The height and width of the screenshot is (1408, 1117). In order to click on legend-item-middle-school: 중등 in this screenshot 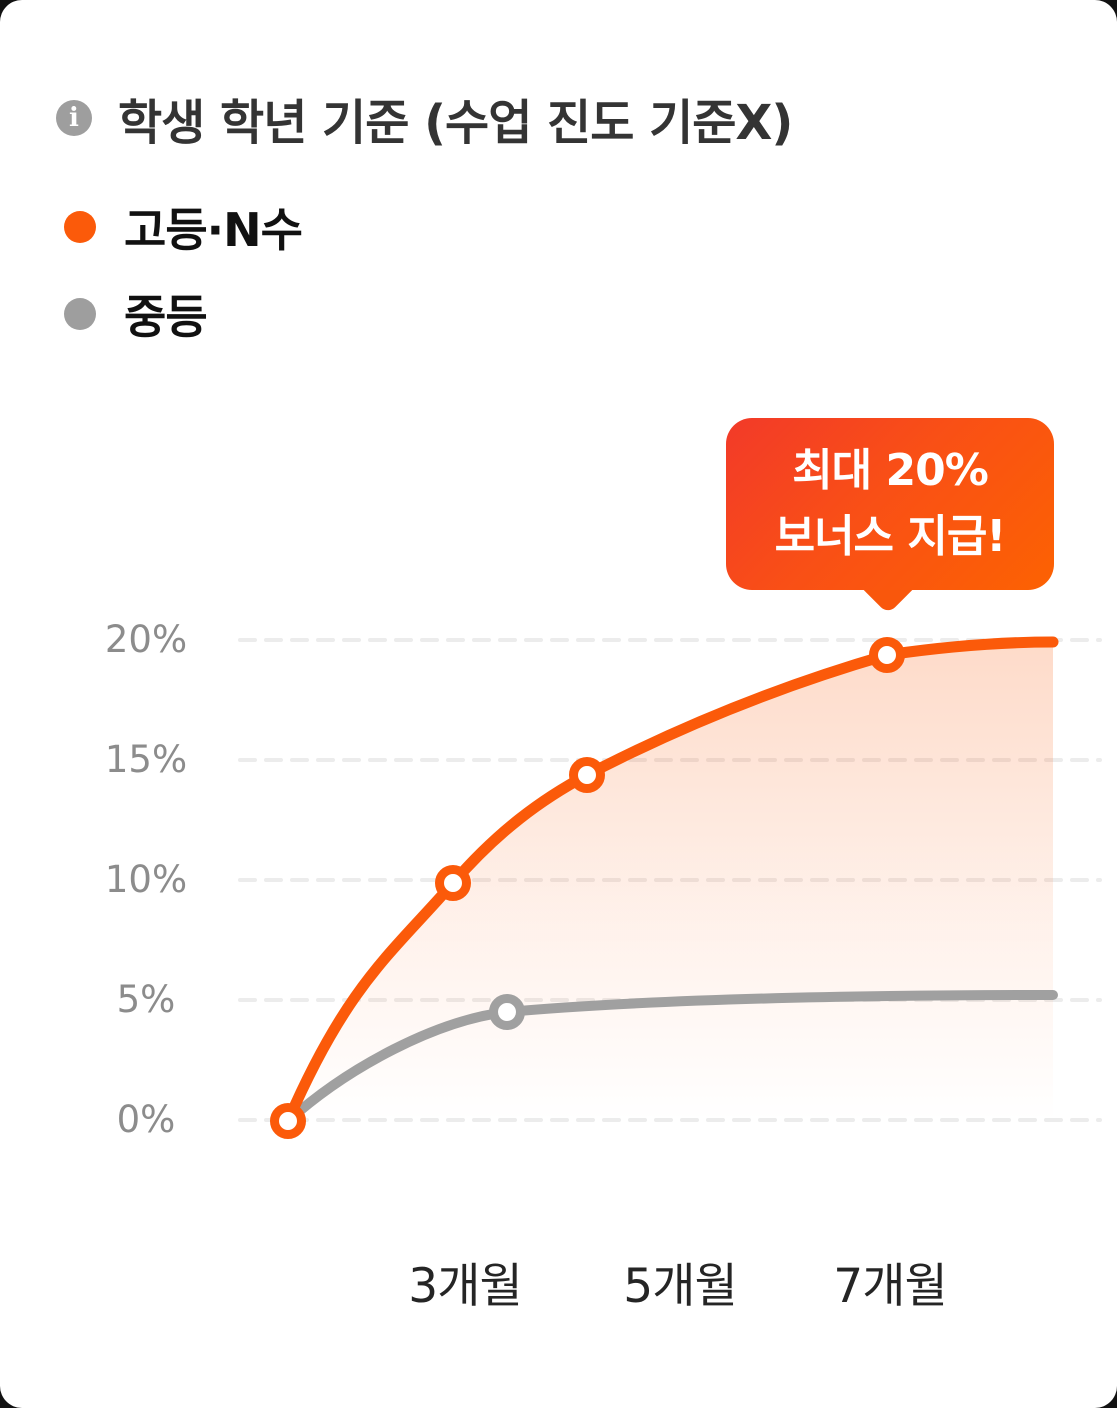, I will do `click(136, 316)`.